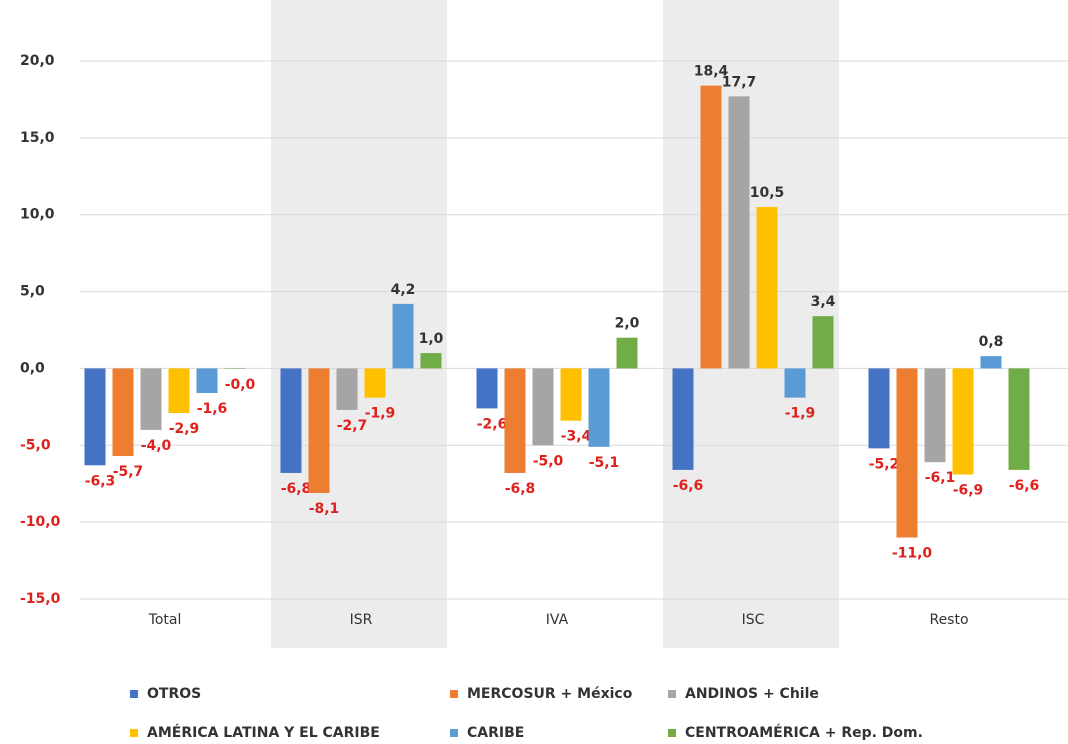 Image resolution: width=1068 pixels, height=744 pixels. I want to click on y-tick-label: 5,0, so click(32, 292).